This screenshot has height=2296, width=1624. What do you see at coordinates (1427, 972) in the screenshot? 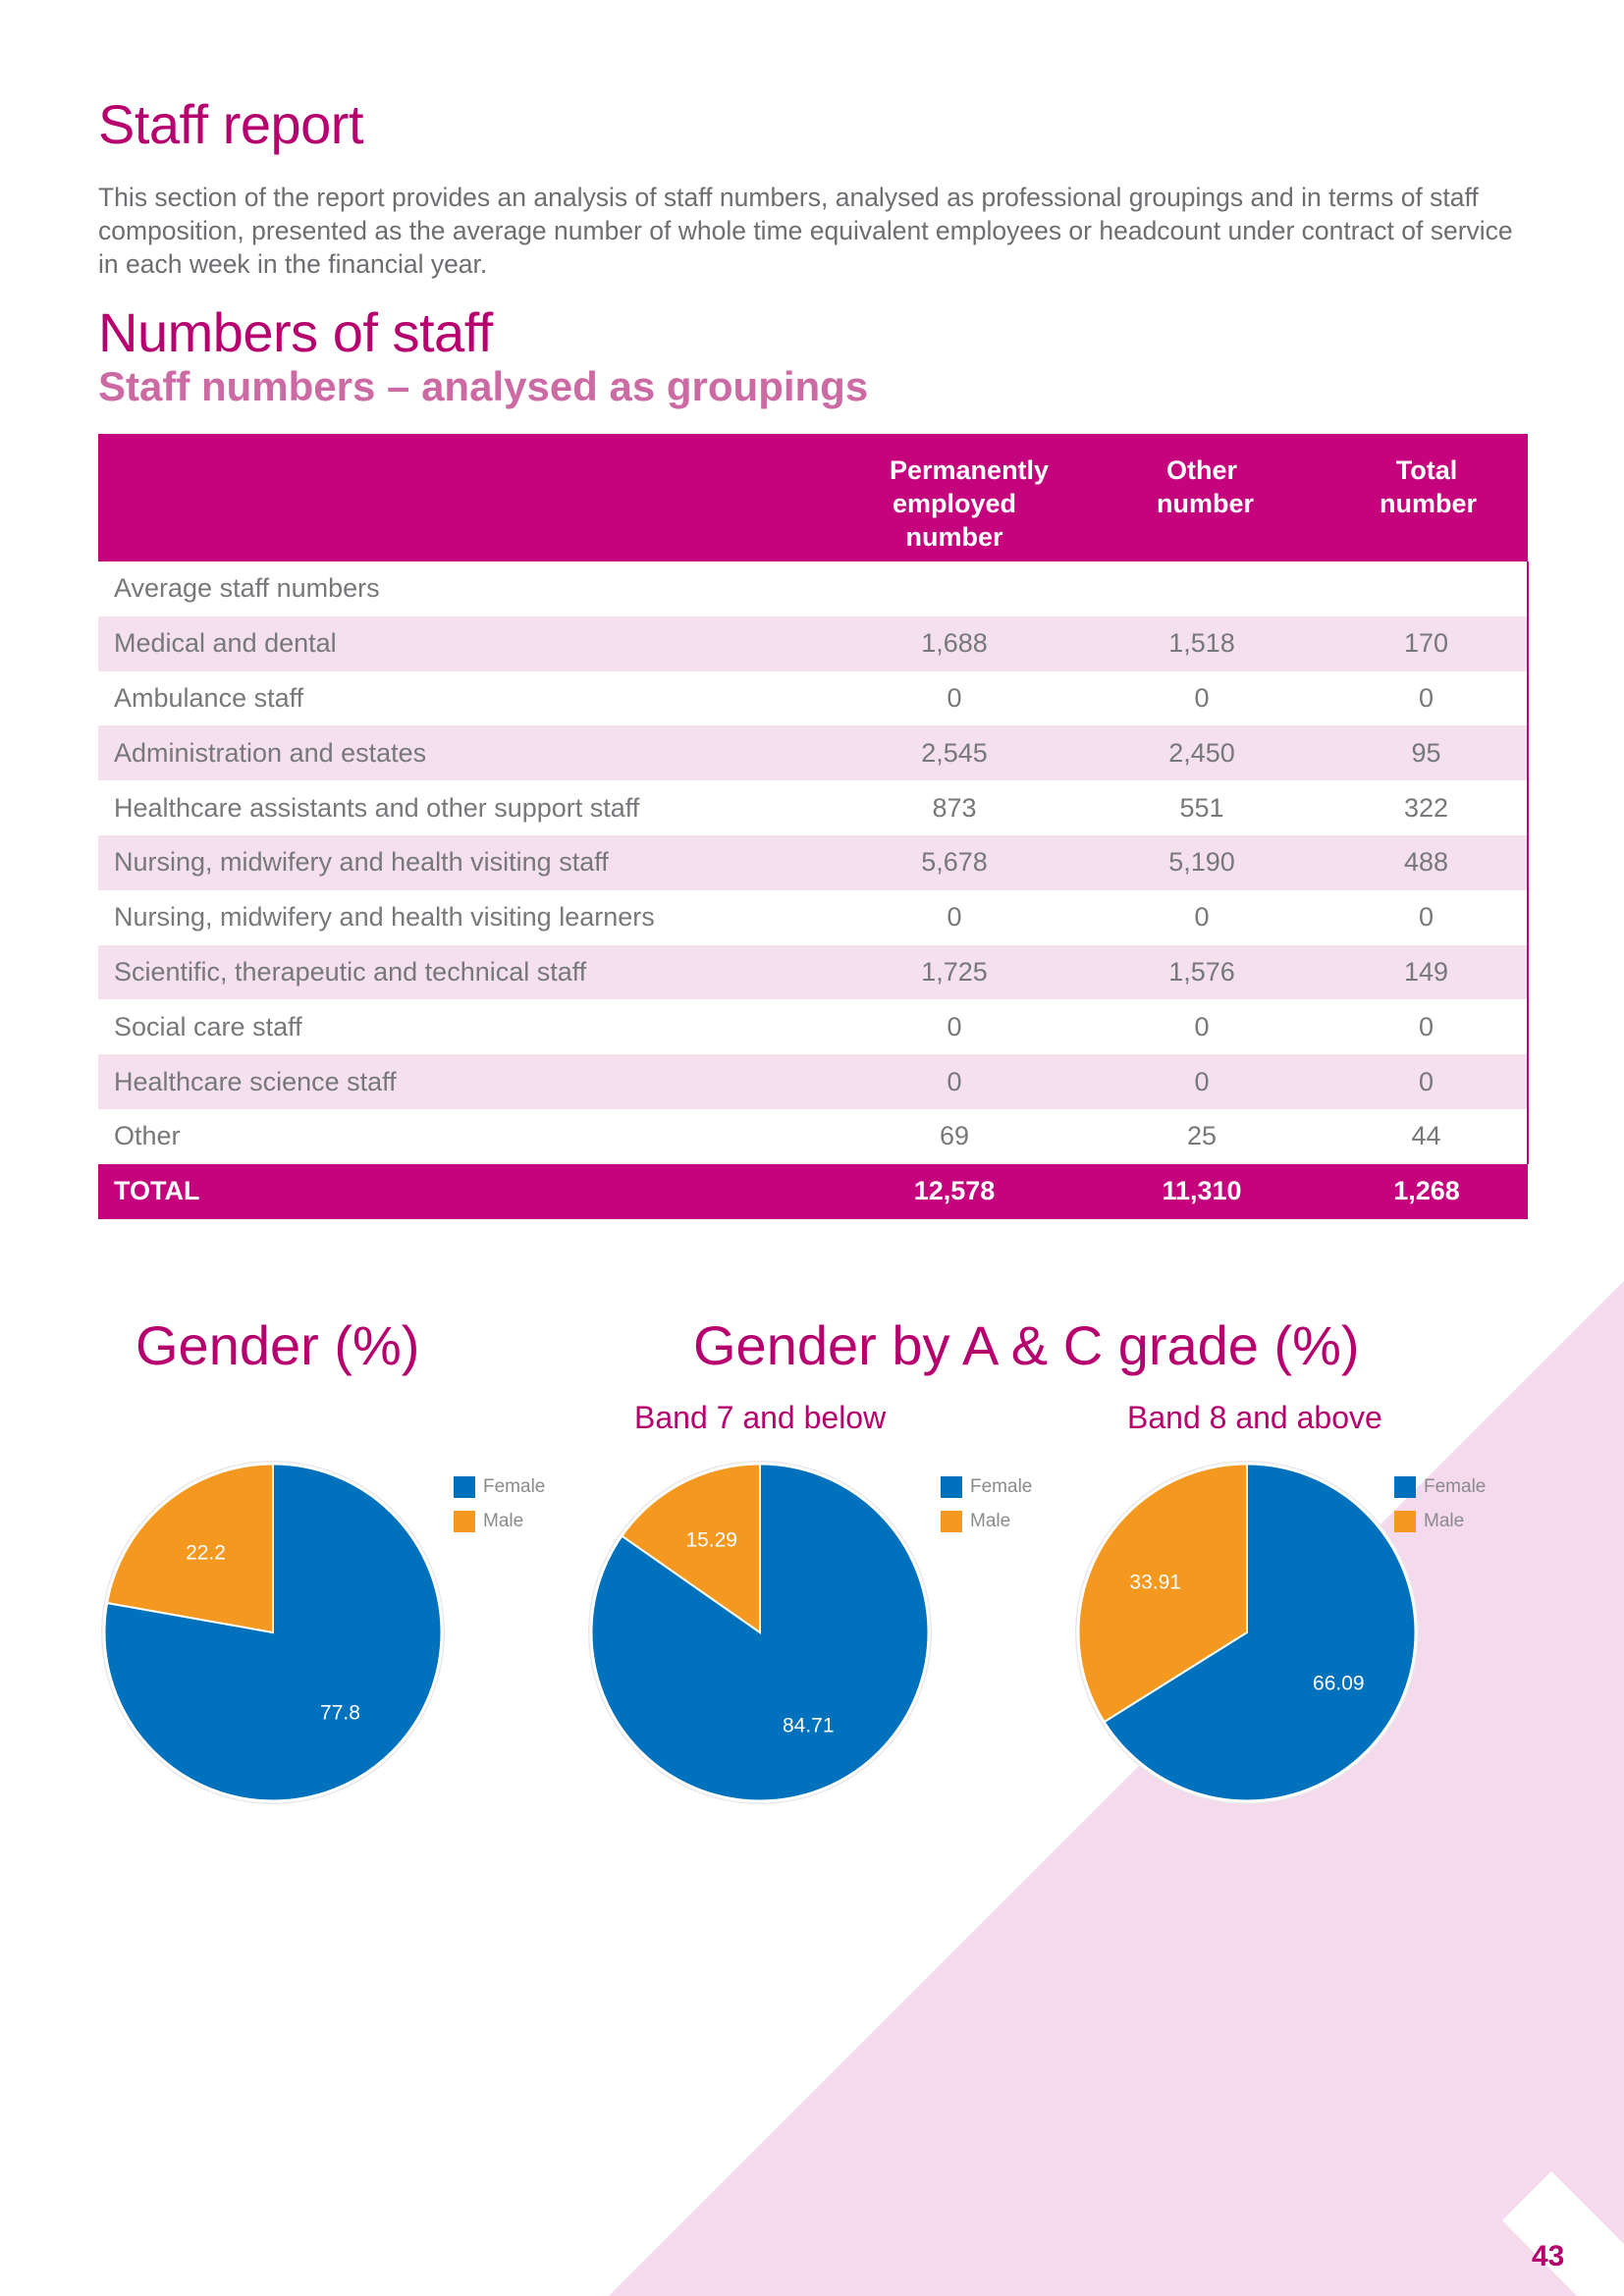
I see `row-total: 149` at bounding box center [1427, 972].